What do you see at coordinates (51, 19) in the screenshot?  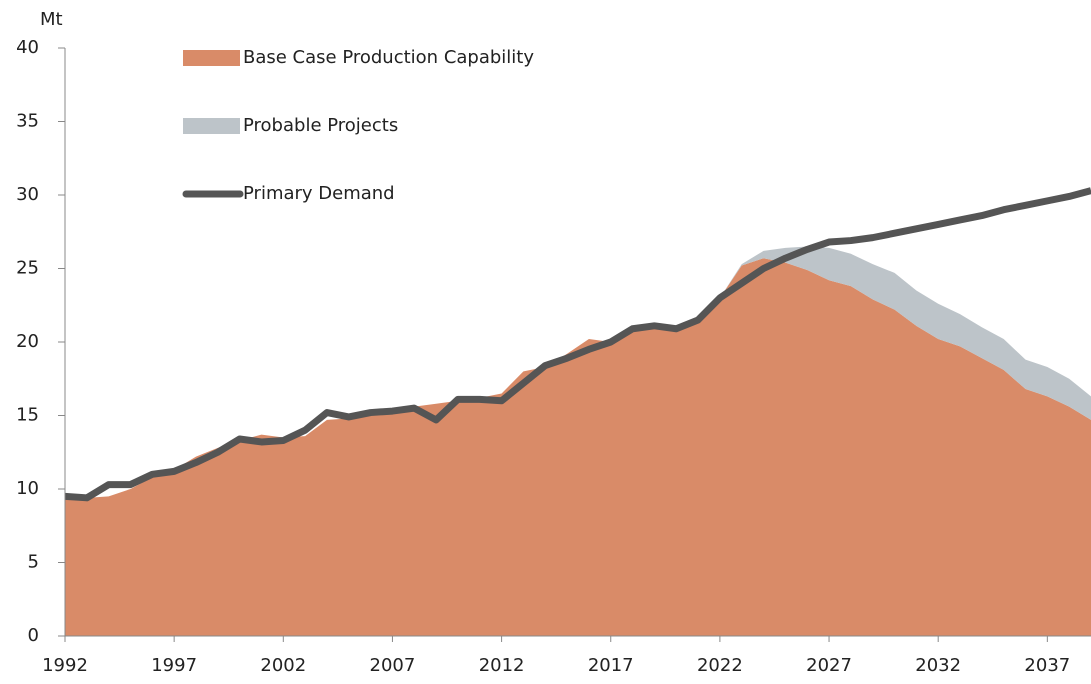 I see `y-axis-label: Mt` at bounding box center [51, 19].